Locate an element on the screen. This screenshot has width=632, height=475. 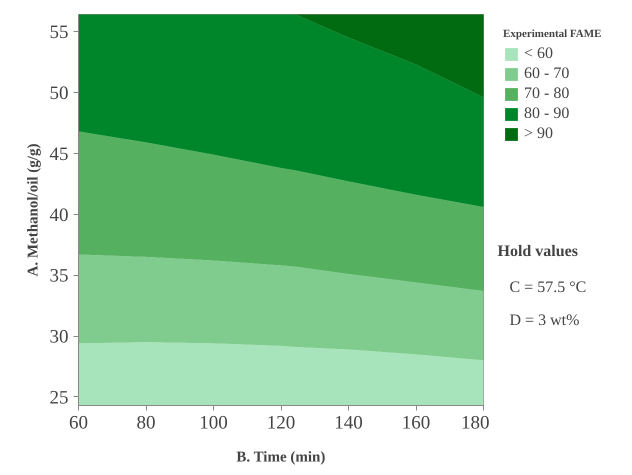
legend-label: > 90 is located at coordinates (539, 134).